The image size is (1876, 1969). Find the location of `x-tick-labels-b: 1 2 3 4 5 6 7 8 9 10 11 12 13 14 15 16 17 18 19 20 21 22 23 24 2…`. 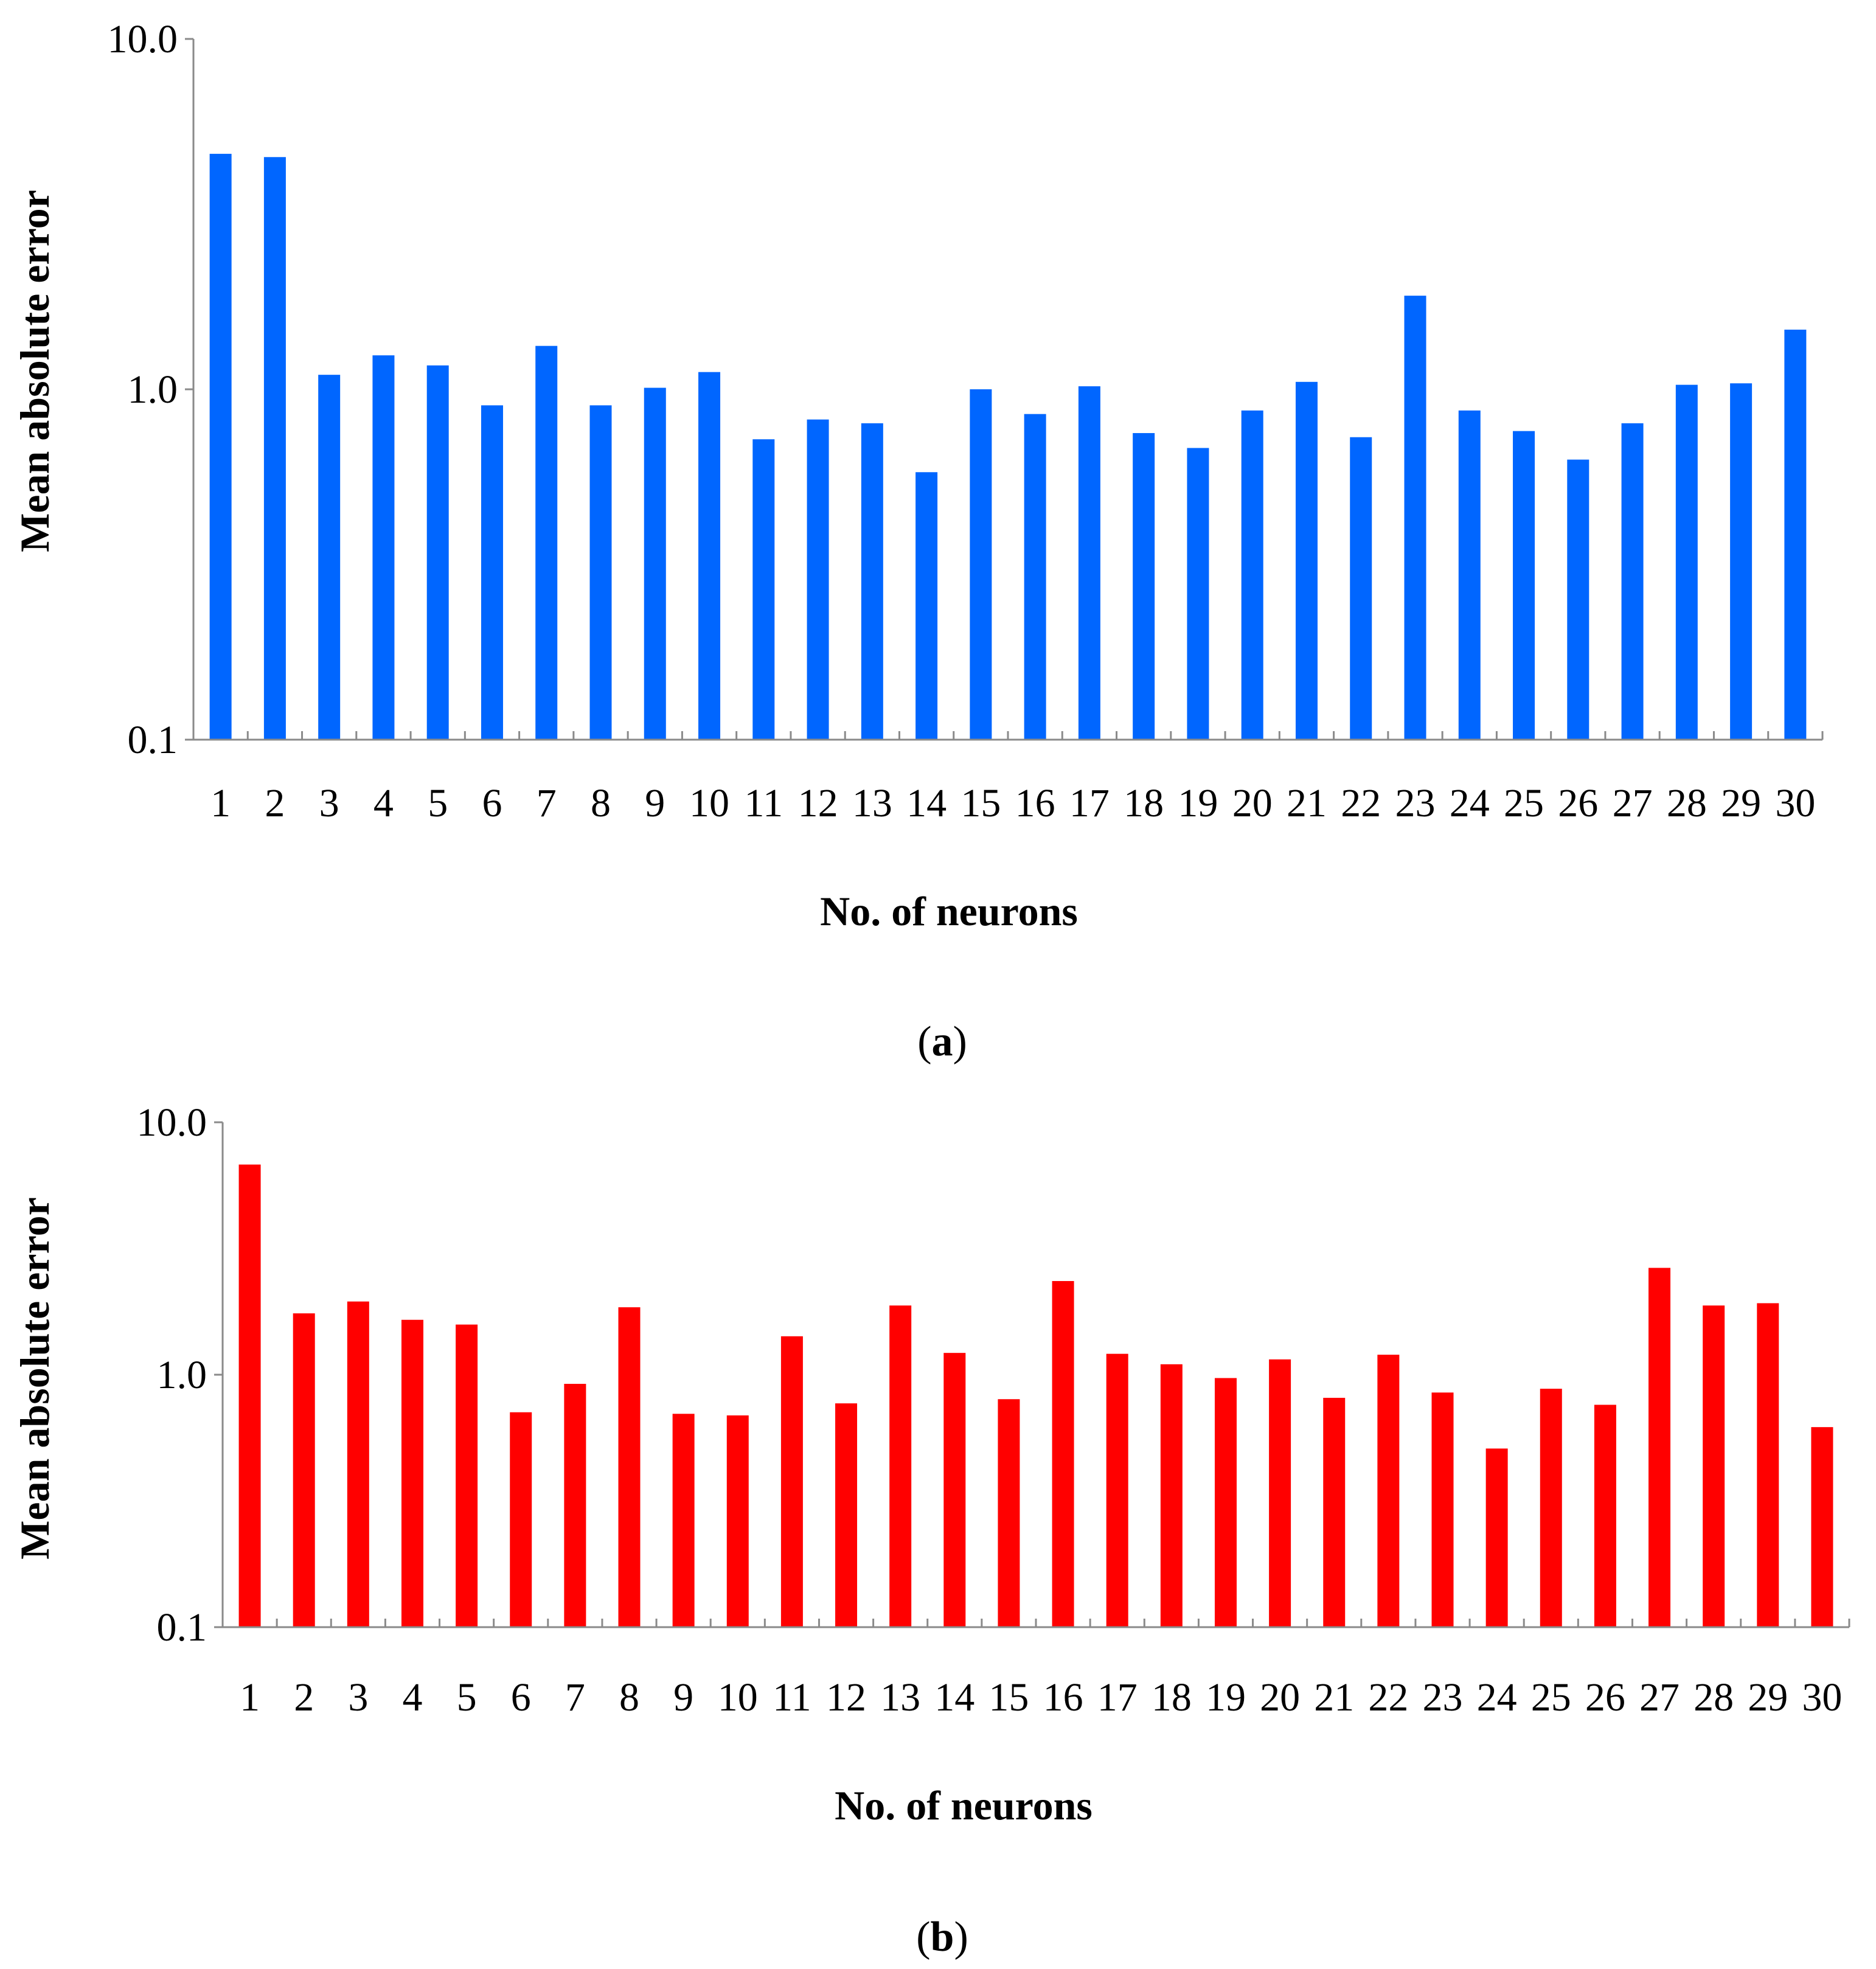

x-tick-labels-b: 1 2 3 4 5 6 7 8 9 10 11 12 13 14 15 16 17 18 19 20 21 22 23 24 2… is located at coordinates (1041, 1697).